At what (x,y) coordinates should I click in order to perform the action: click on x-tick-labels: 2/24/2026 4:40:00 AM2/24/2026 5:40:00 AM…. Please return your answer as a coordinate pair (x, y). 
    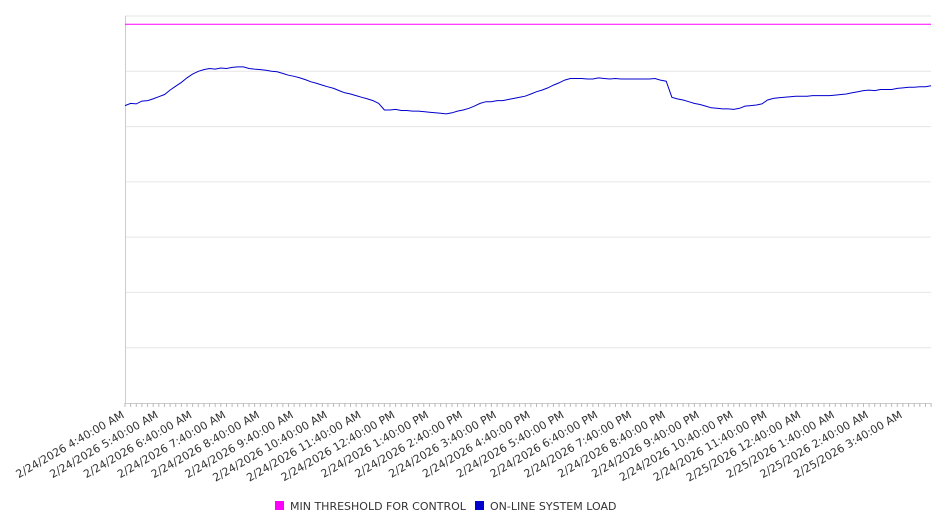
    Looking at the image, I should click on (459, 446).